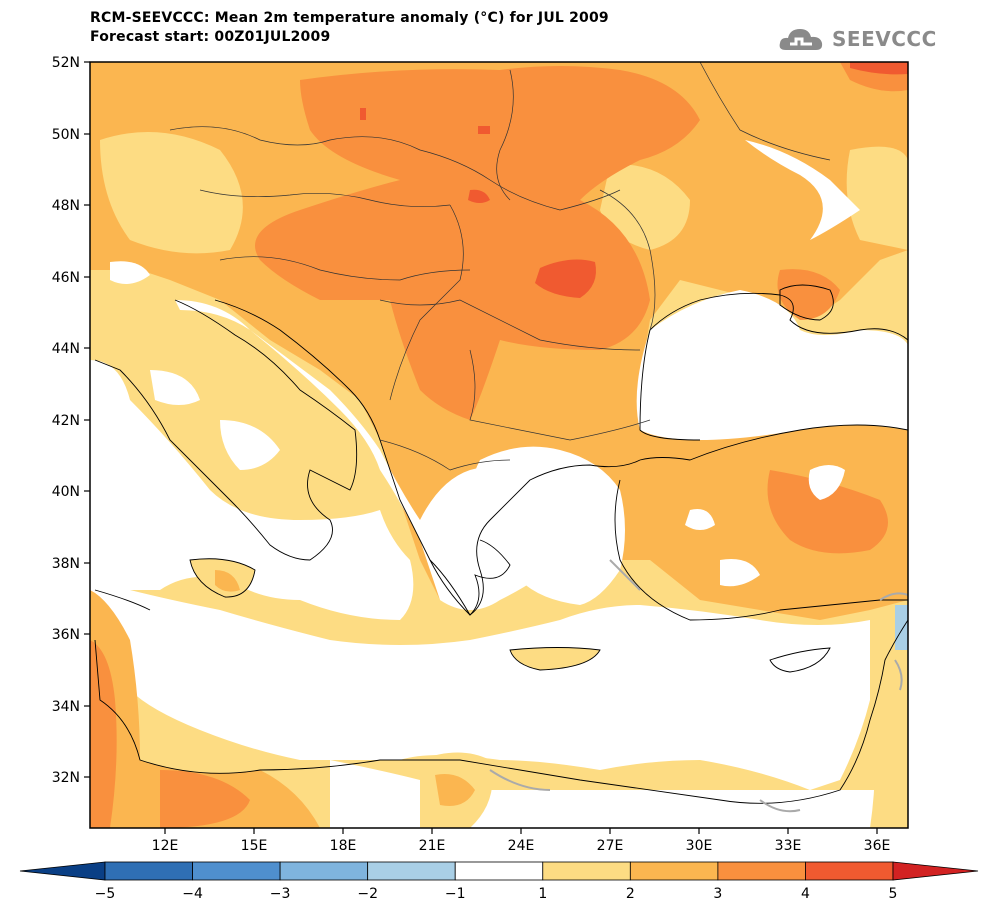 The width and height of the screenshot is (997, 920). I want to click on sicily-coastline, so click(222, 578).